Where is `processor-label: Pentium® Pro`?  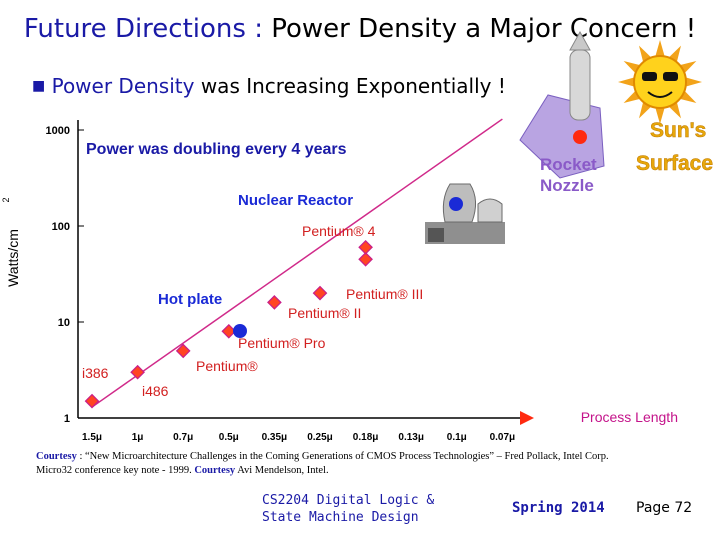 processor-label: Pentium® Pro is located at coordinates (282, 343).